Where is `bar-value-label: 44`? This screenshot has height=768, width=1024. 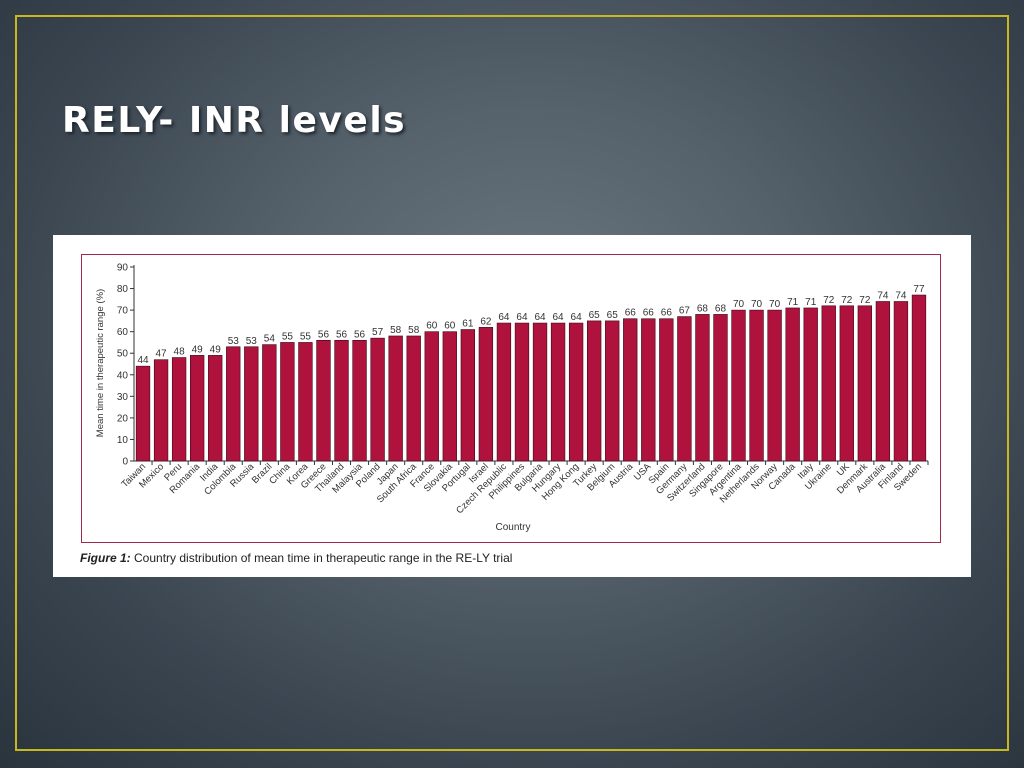
bar-value-label: 44 is located at coordinates (143, 360).